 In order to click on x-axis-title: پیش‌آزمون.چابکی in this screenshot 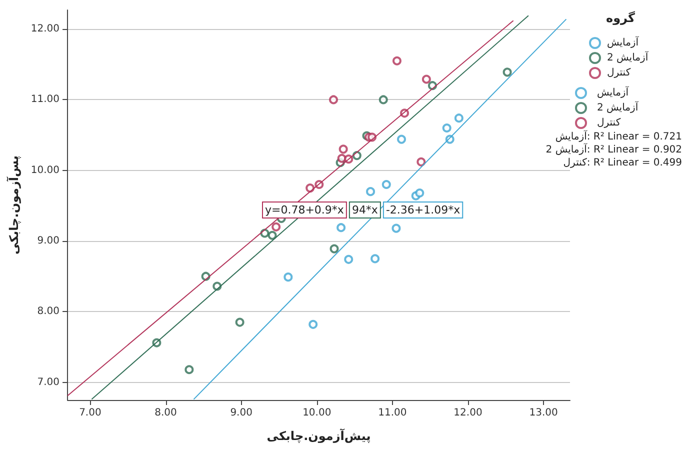, I will do `click(318, 435)`.